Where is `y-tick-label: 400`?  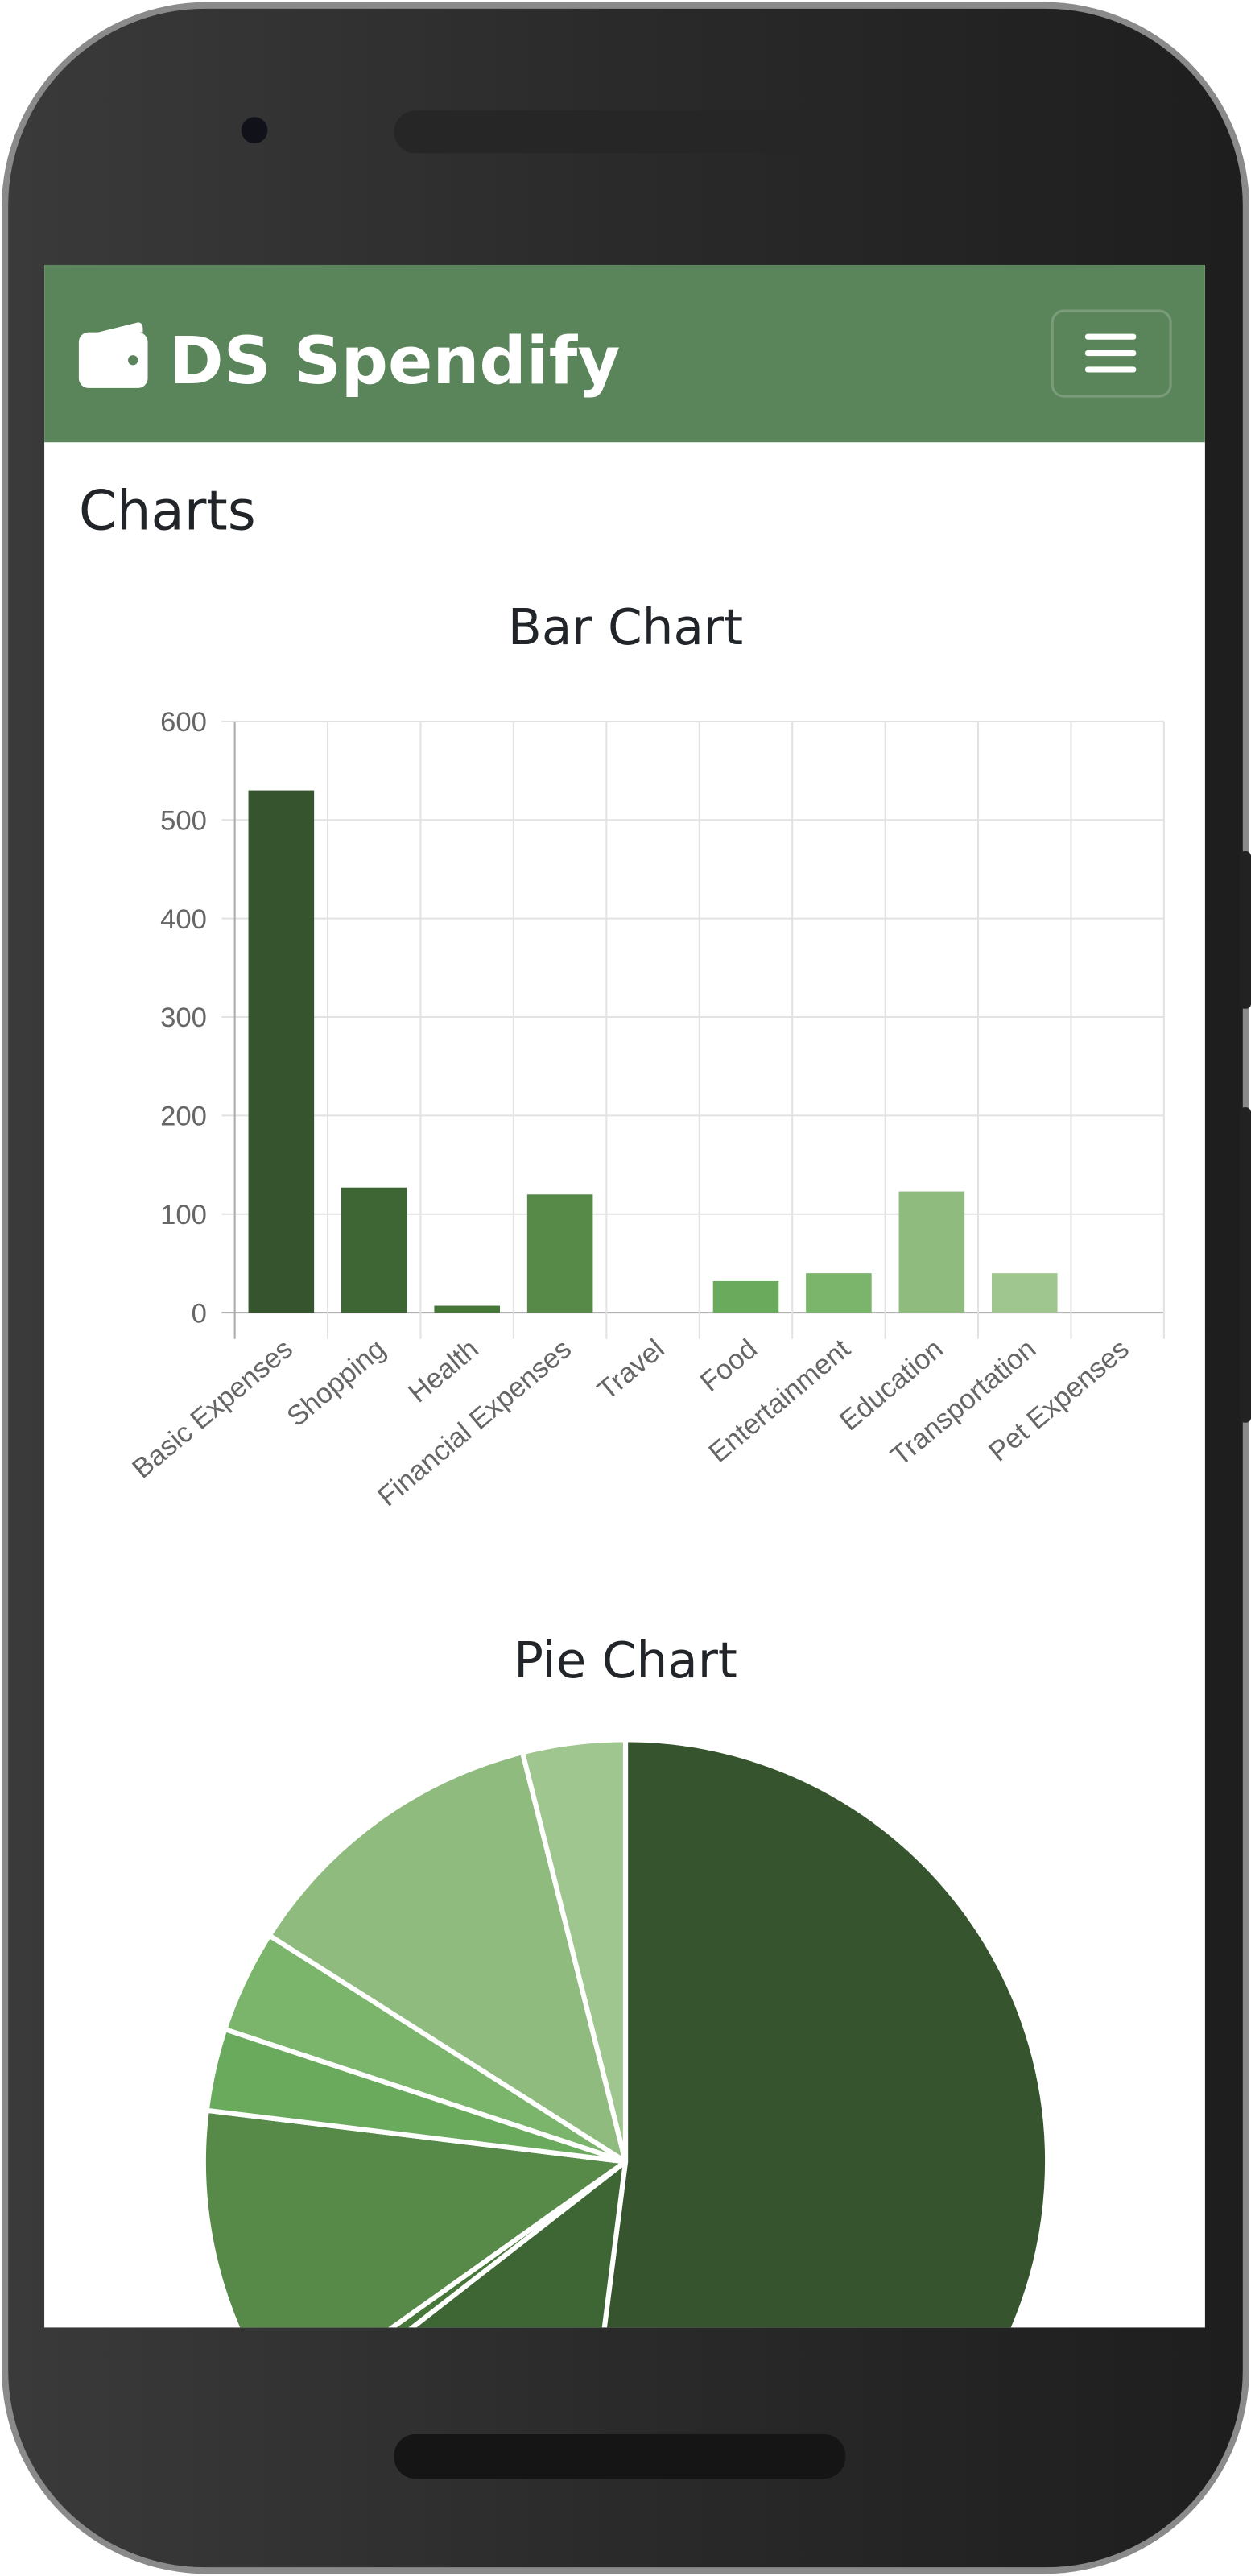
y-tick-label: 400 is located at coordinates (183, 919).